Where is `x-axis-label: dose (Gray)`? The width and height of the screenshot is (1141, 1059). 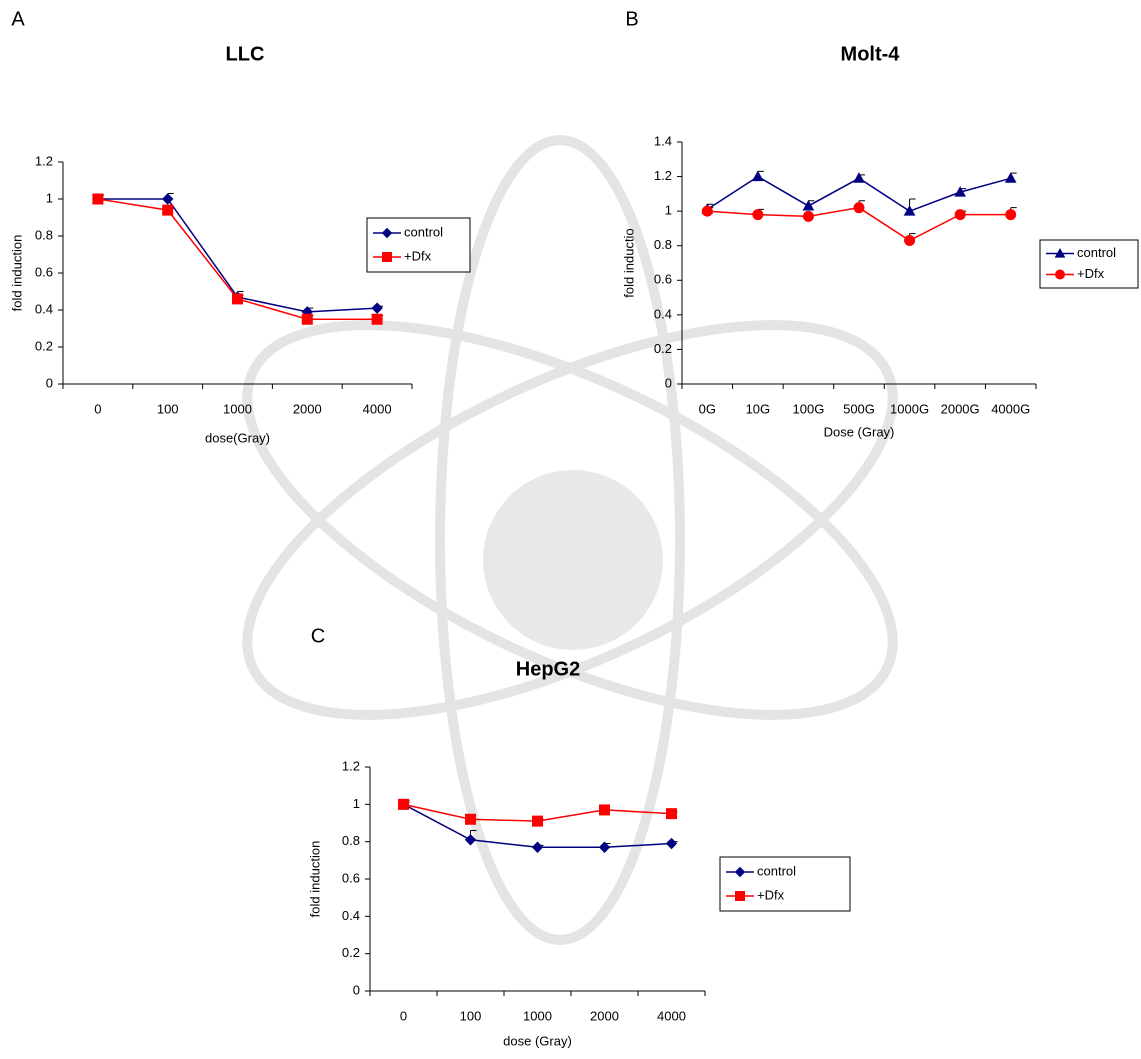
x-axis-label: dose (Gray) is located at coordinates (537, 1040).